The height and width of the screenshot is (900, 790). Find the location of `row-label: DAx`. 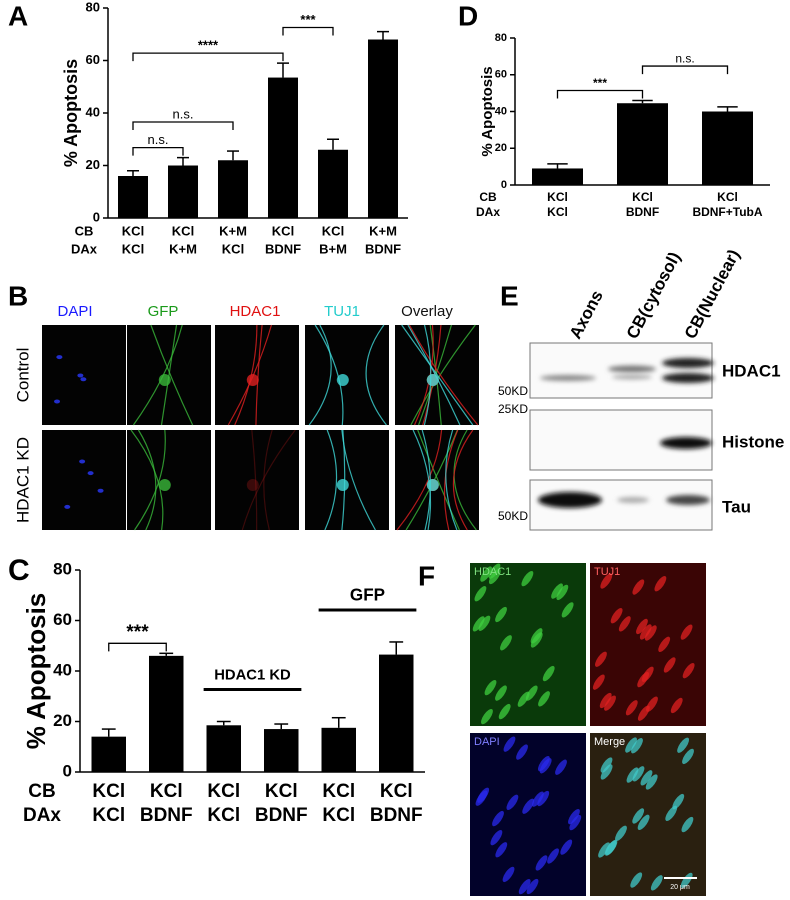

row-label: DAx is located at coordinates (488, 212).